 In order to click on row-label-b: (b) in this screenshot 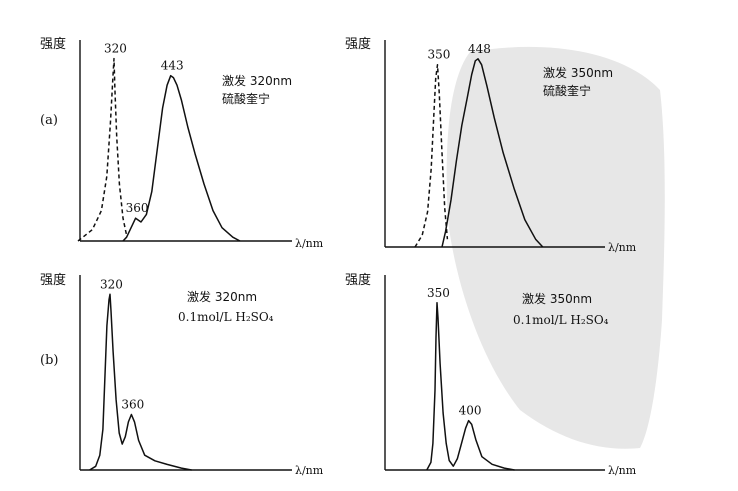, I will do `click(49, 360)`.